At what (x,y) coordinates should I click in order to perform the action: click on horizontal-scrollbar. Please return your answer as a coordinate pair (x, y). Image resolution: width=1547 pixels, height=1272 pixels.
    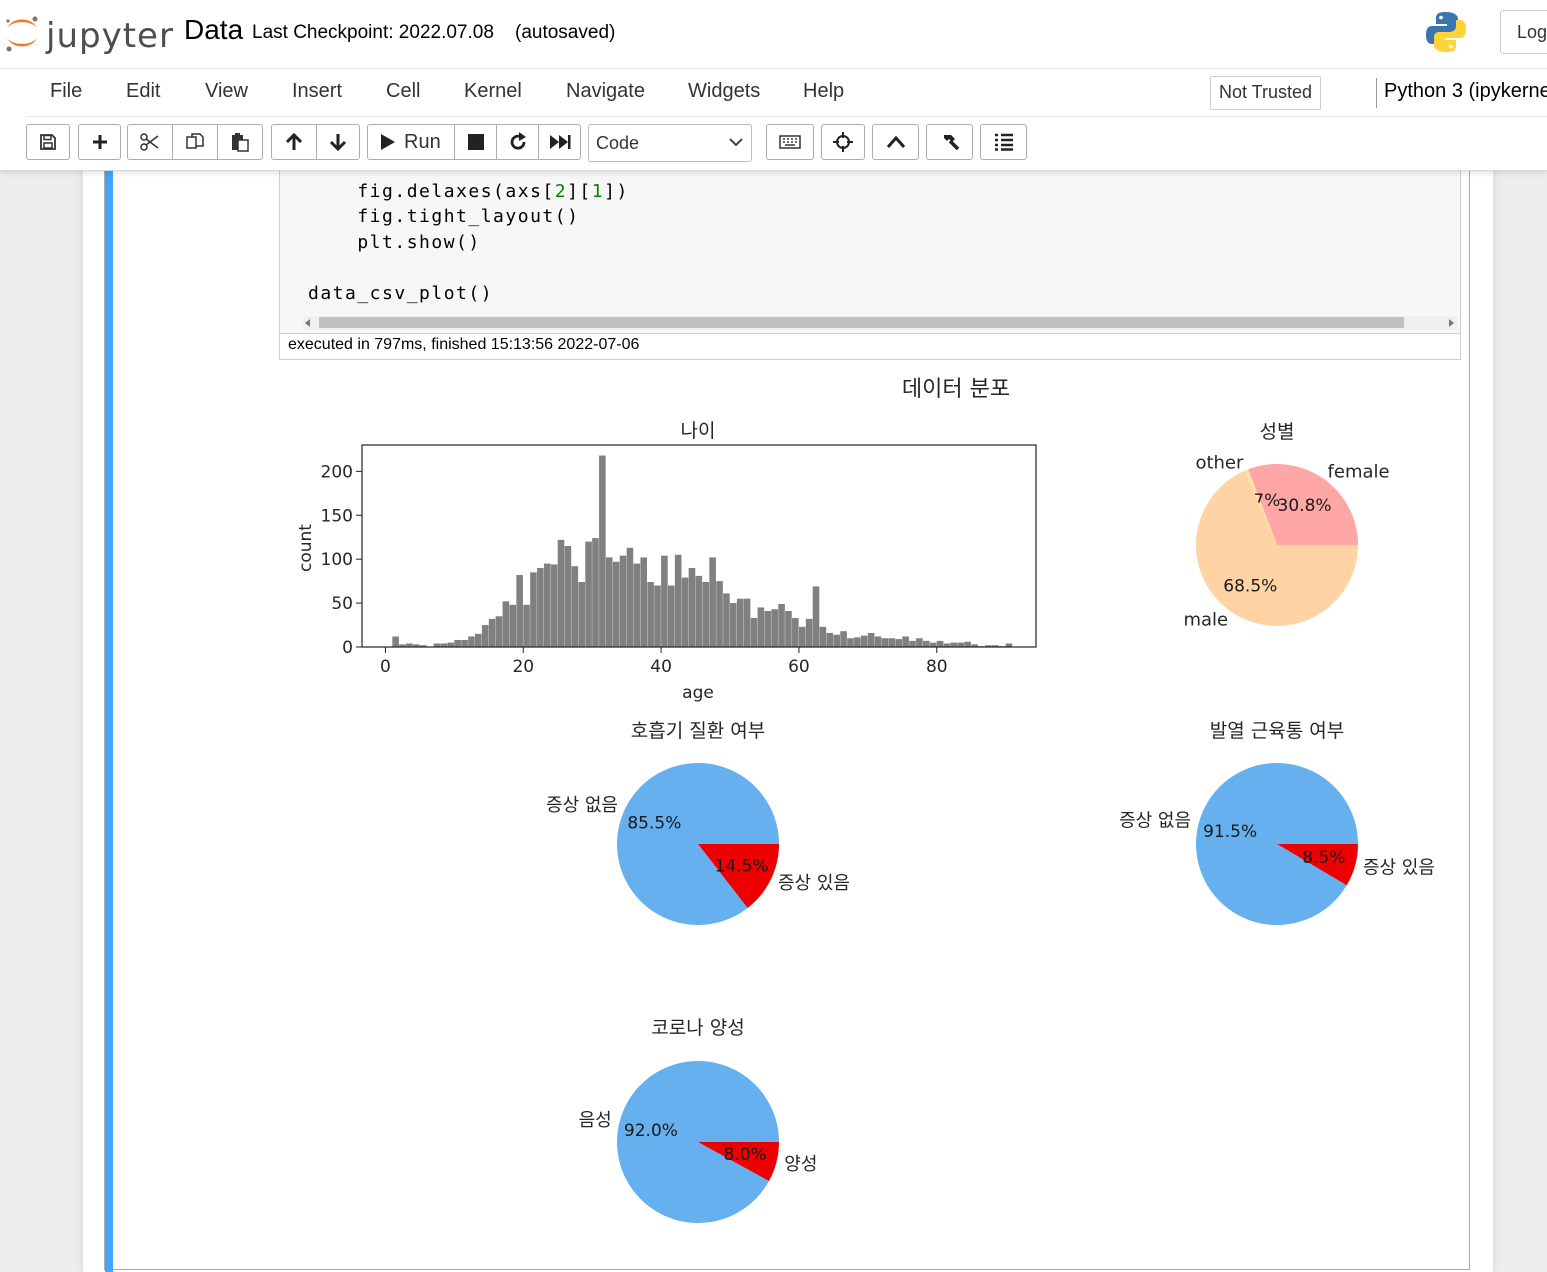
    Looking at the image, I should click on (880, 323).